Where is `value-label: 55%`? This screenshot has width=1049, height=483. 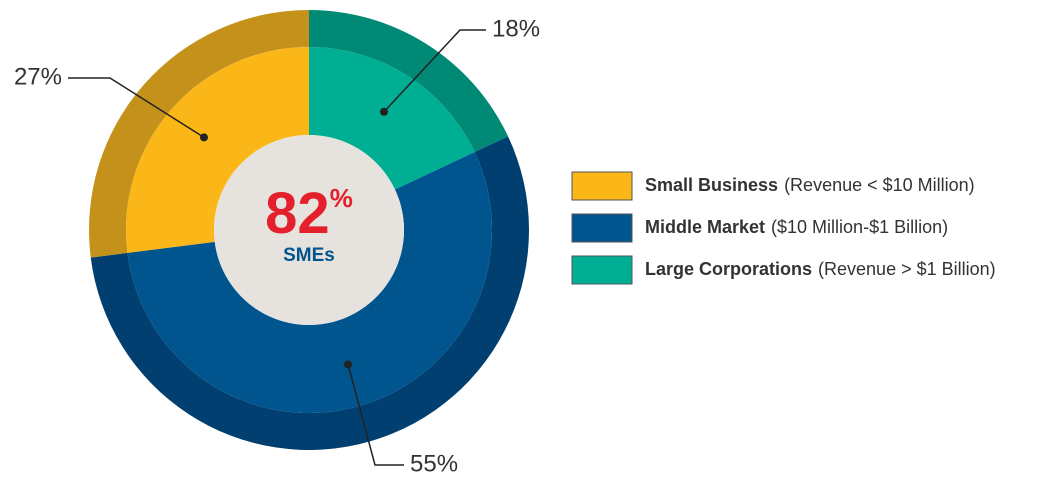
value-label: 55% is located at coordinates (434, 463).